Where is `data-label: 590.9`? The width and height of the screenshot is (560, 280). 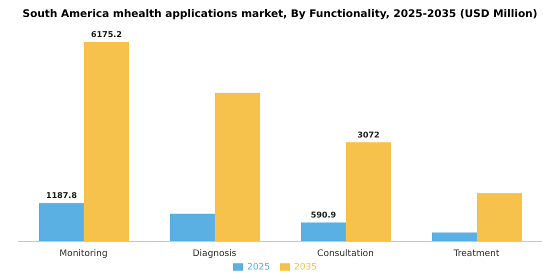 data-label: 590.9 is located at coordinates (323, 215).